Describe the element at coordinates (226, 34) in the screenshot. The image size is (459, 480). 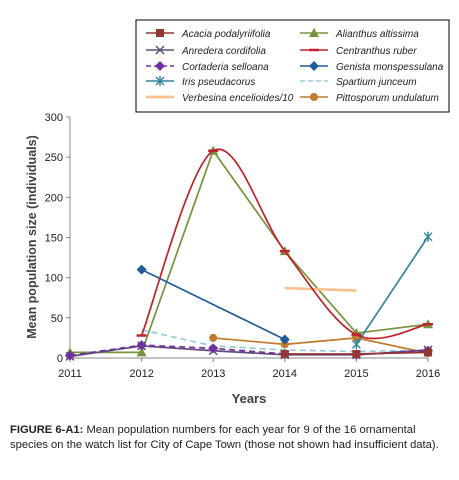
I see `legend-label: Acacia podalyriifolia` at that location.